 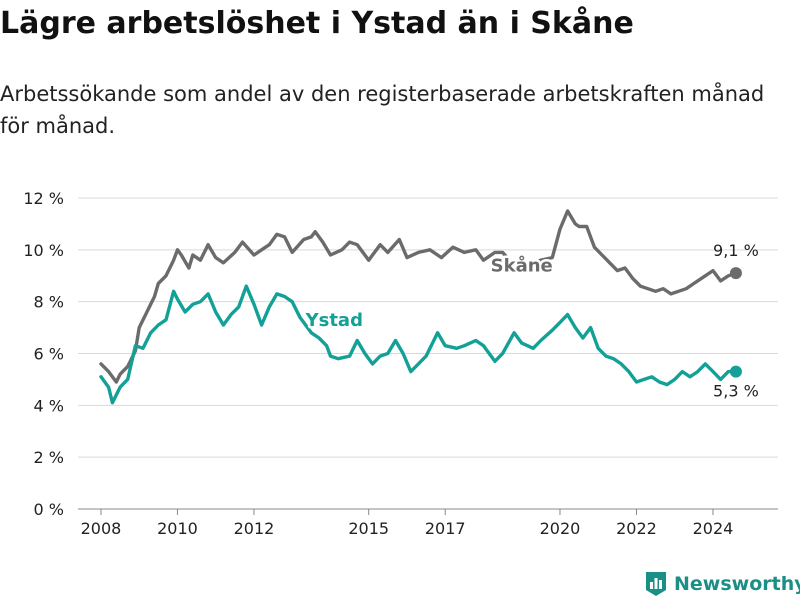 I want to click on skane-series-label: Skåne, so click(x=522, y=265).